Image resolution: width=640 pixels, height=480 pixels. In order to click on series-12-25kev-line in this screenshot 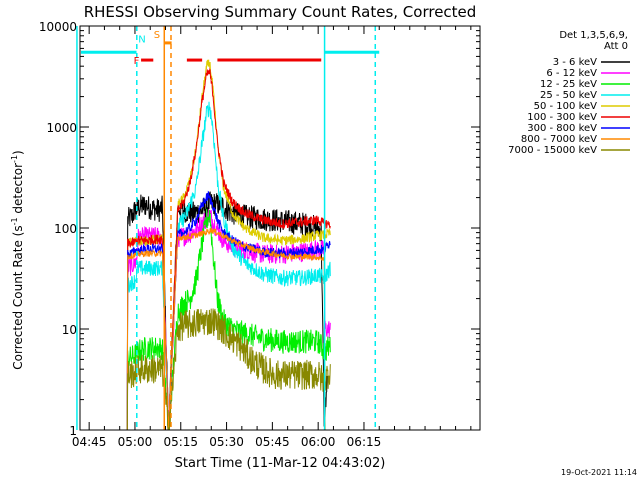, I will do `click(228, 319)`.